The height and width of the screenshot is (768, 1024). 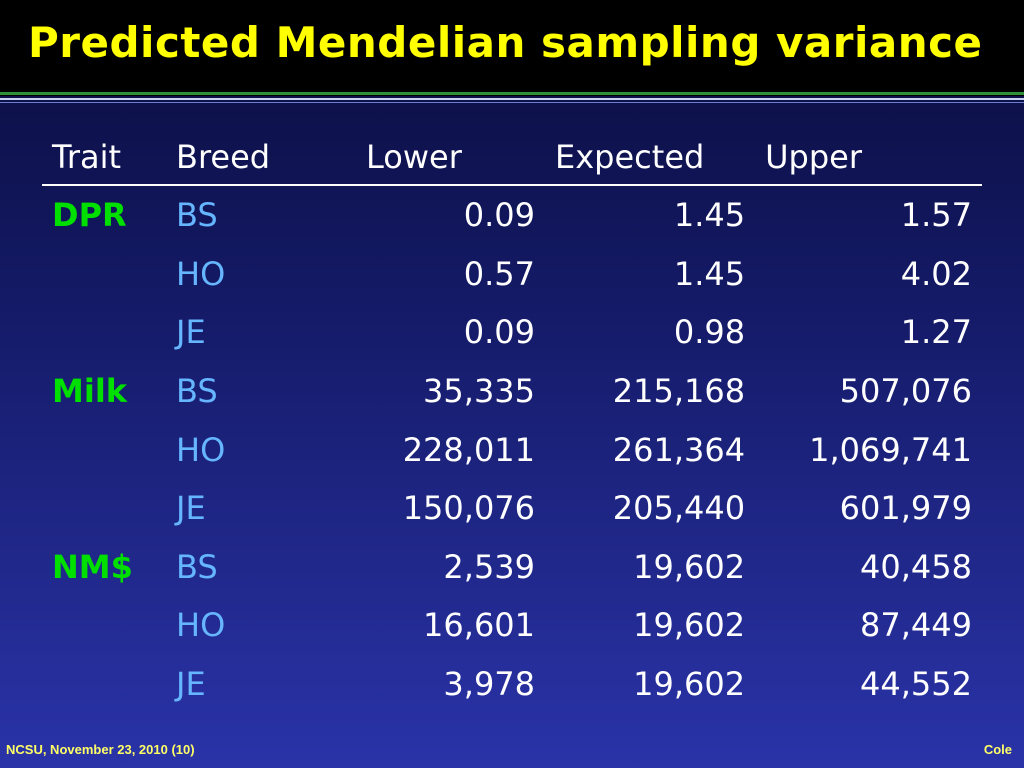 What do you see at coordinates (499, 273) in the screenshot?
I see `lower-cell: 0.57` at bounding box center [499, 273].